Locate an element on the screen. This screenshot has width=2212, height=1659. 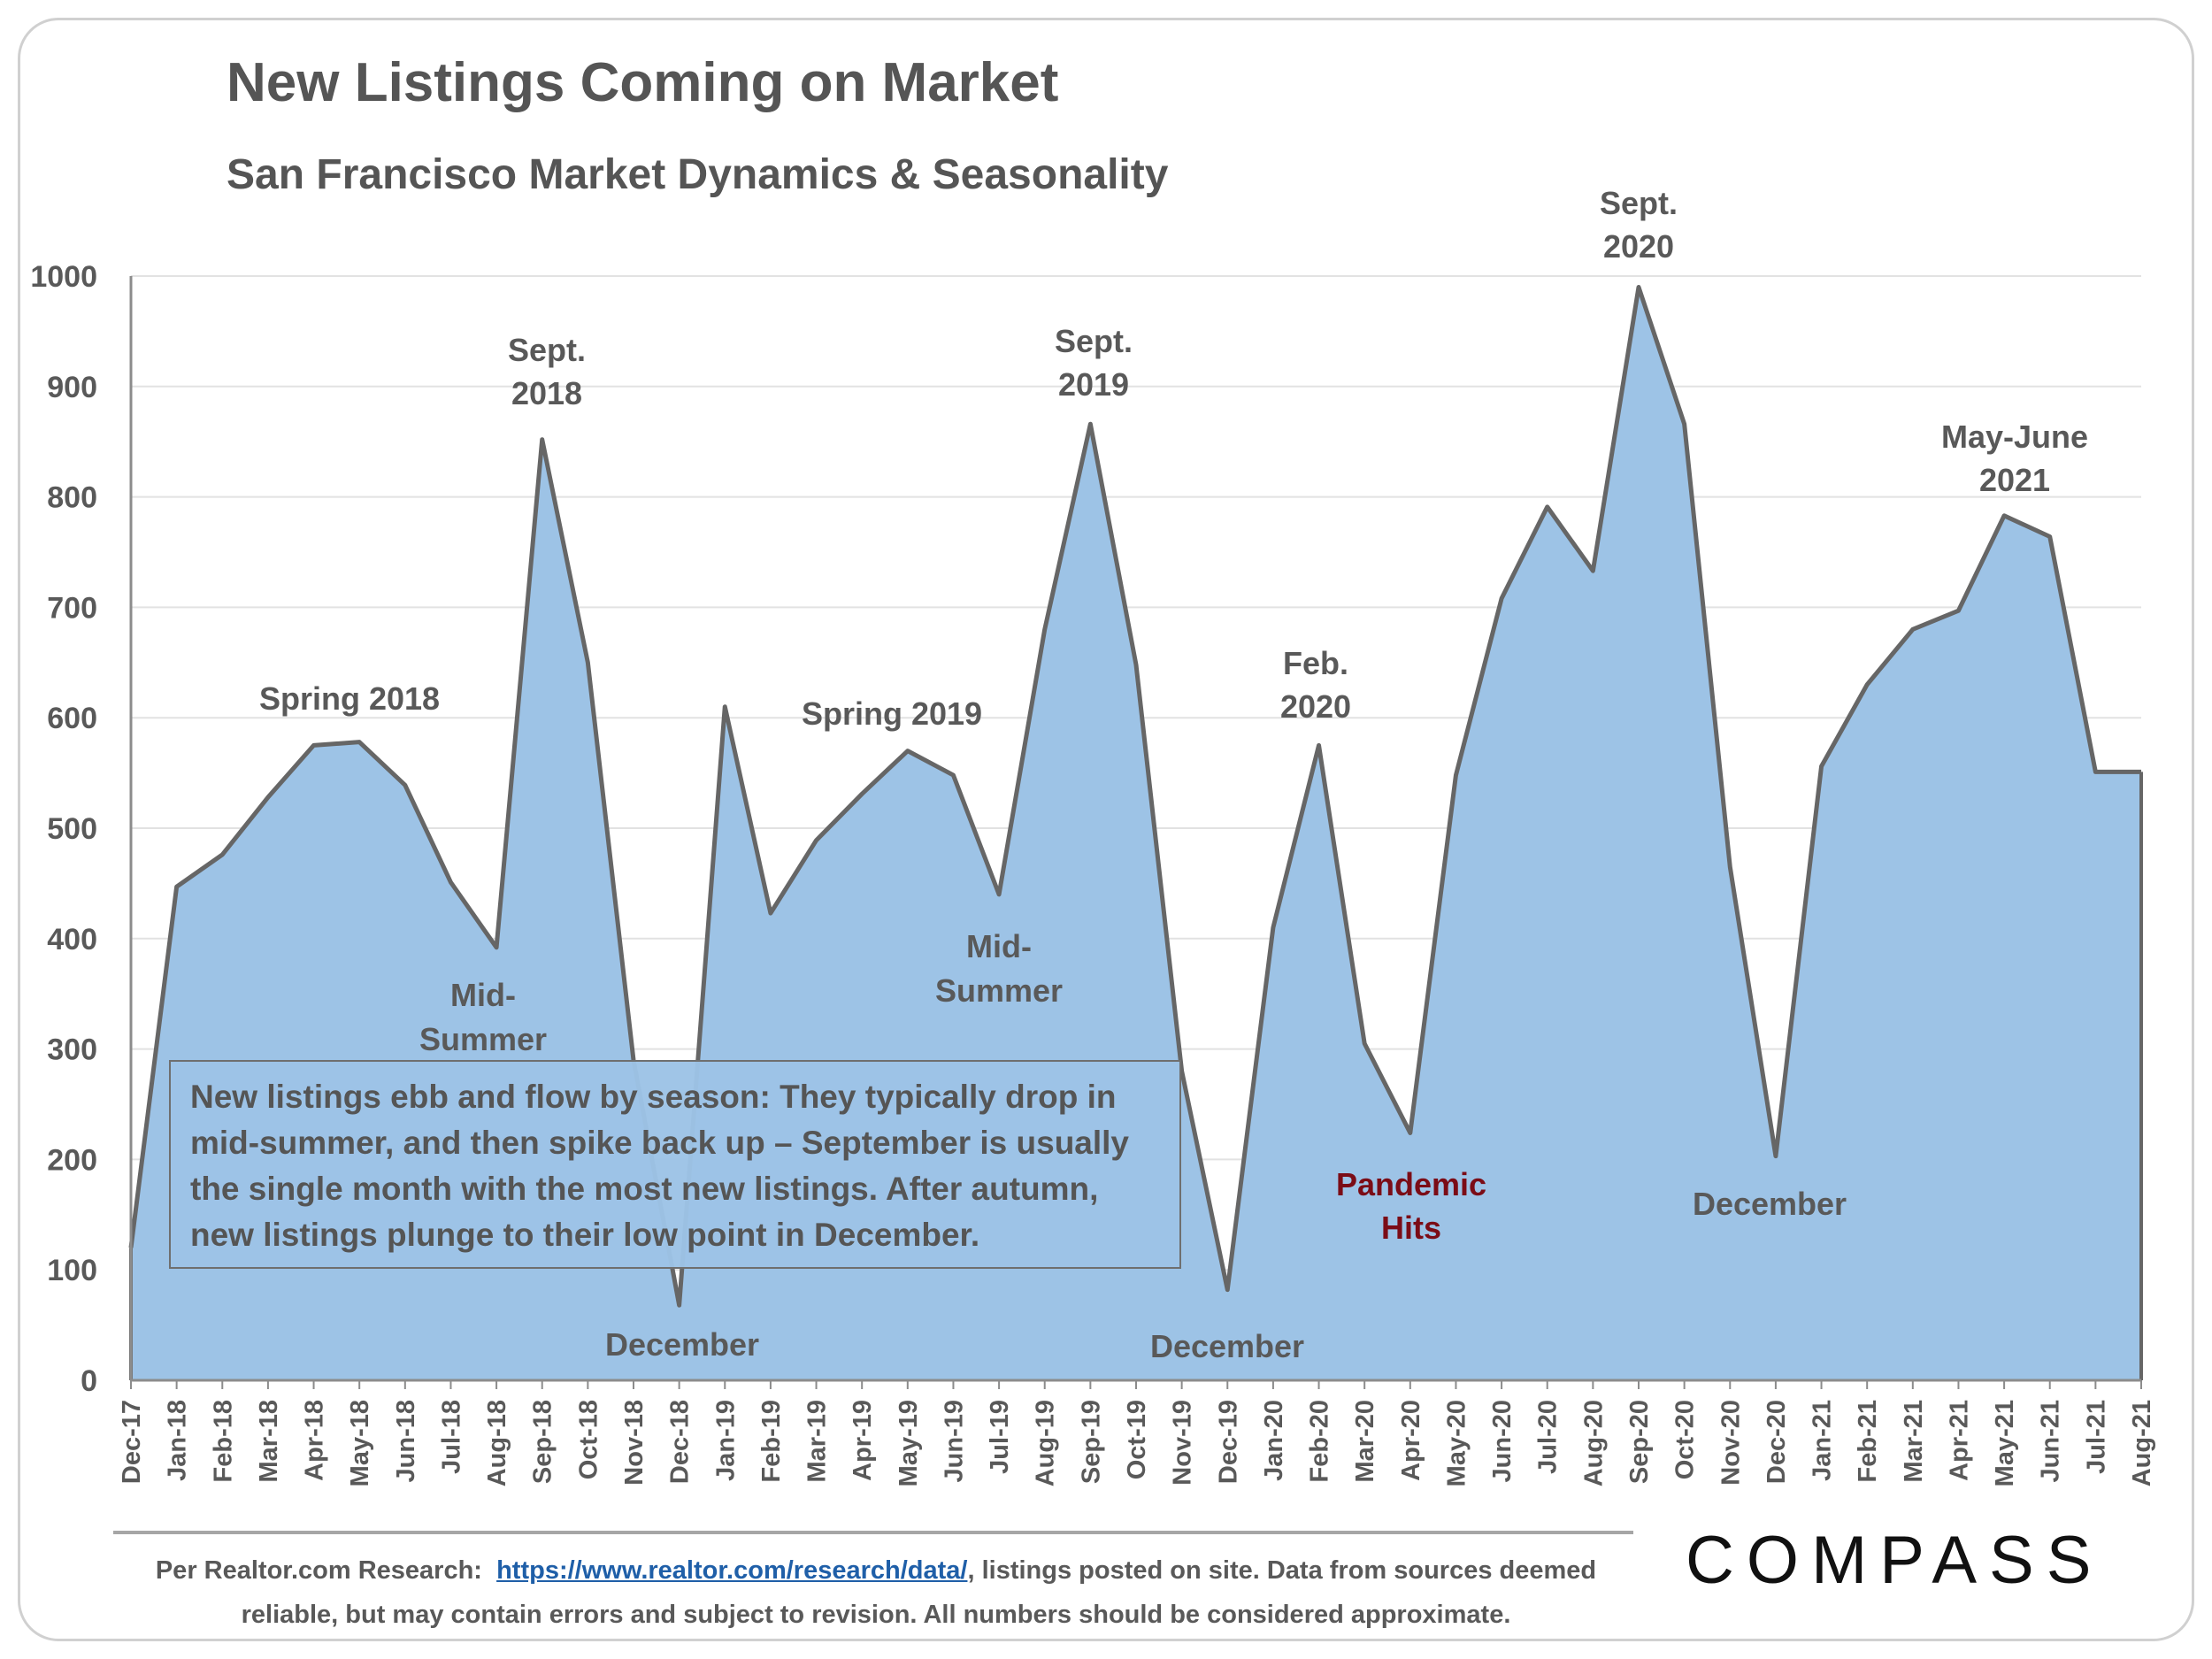
chart-title: New Listings Coming on Market is located at coordinates (643, 82).